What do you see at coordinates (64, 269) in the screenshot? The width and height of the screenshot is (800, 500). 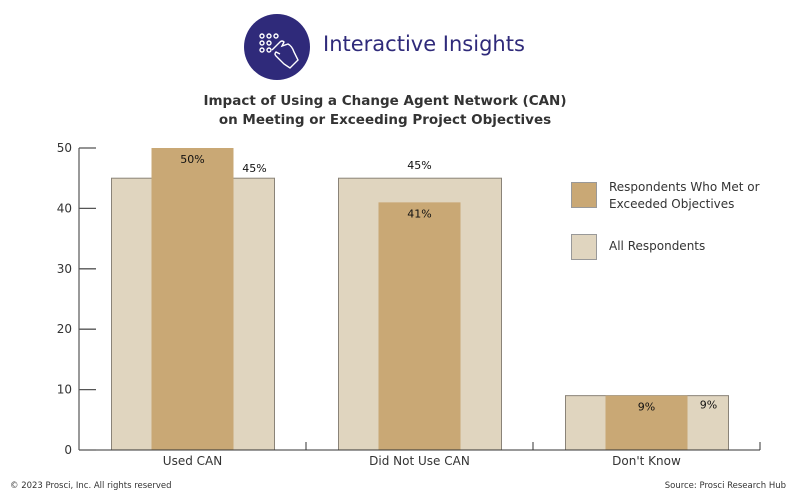 I see `y-tick-label: 30` at bounding box center [64, 269].